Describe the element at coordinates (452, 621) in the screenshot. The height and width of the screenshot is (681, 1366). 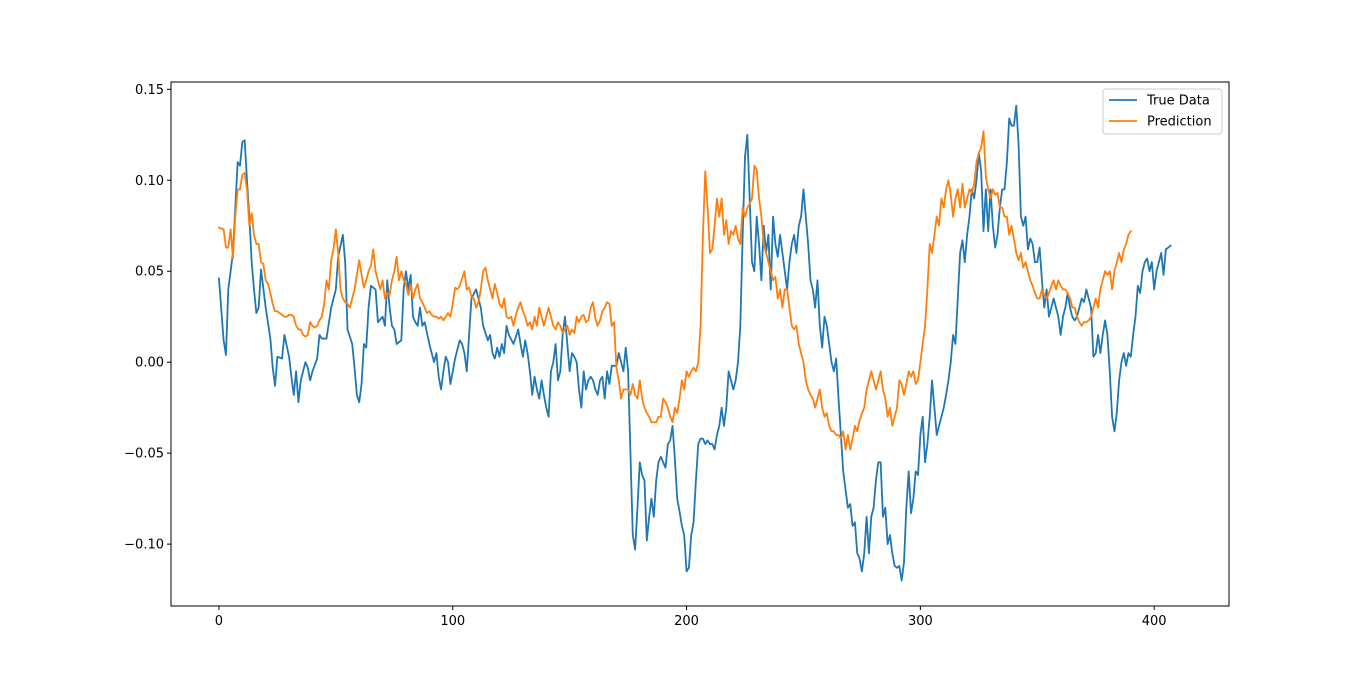
I see `x-tick-label: 100` at that location.